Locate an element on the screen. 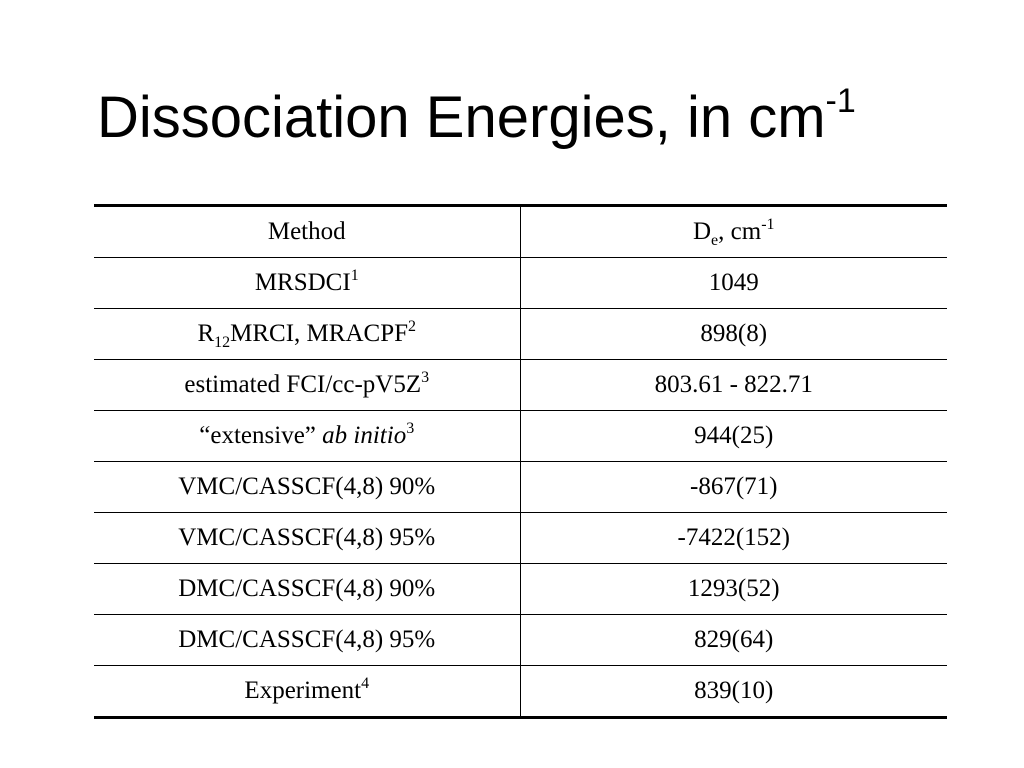 Image resolution: width=1024 pixels, height=768 pixels. method-cell: DMC/CASSCF(4,8) 95% is located at coordinates (307, 640).